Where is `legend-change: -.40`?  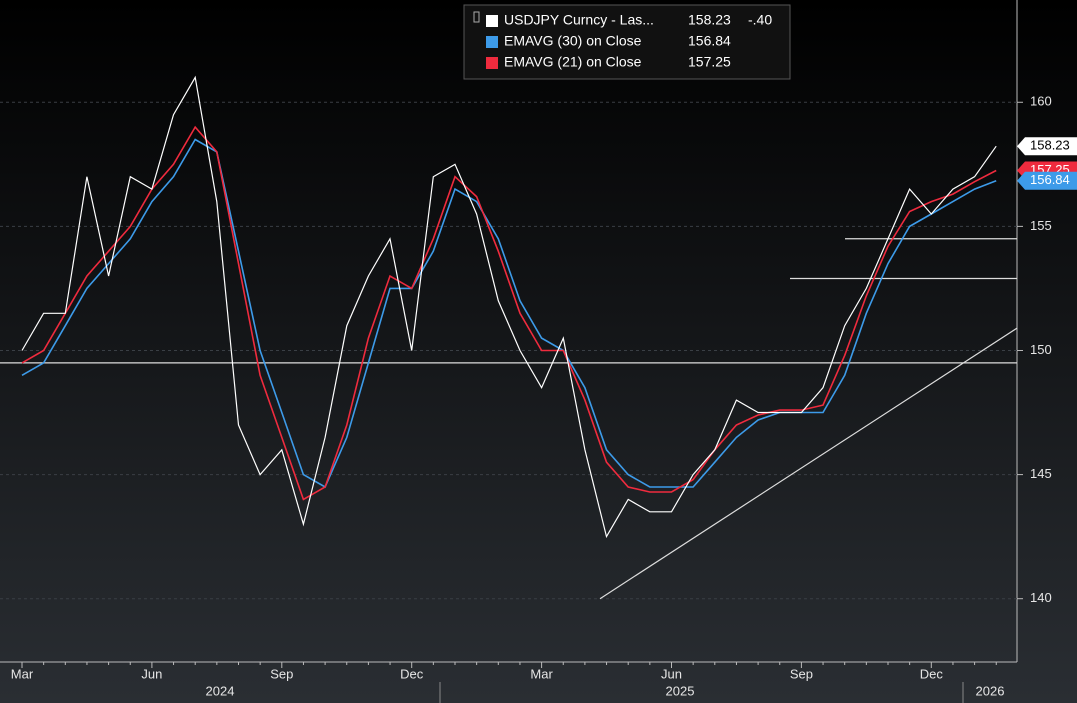
legend-change: -.40 is located at coordinates (760, 20).